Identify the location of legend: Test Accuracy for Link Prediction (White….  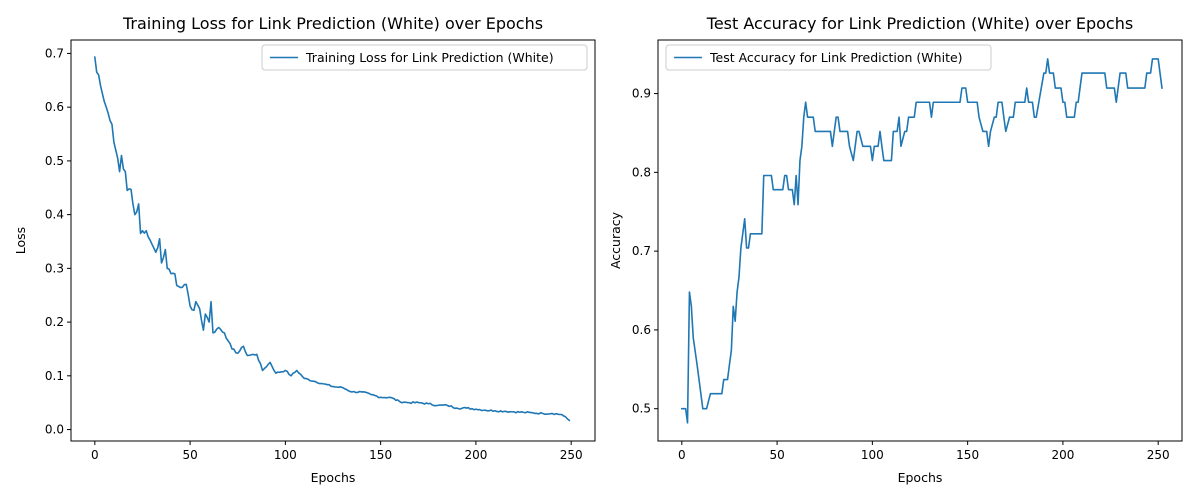
(828, 57).